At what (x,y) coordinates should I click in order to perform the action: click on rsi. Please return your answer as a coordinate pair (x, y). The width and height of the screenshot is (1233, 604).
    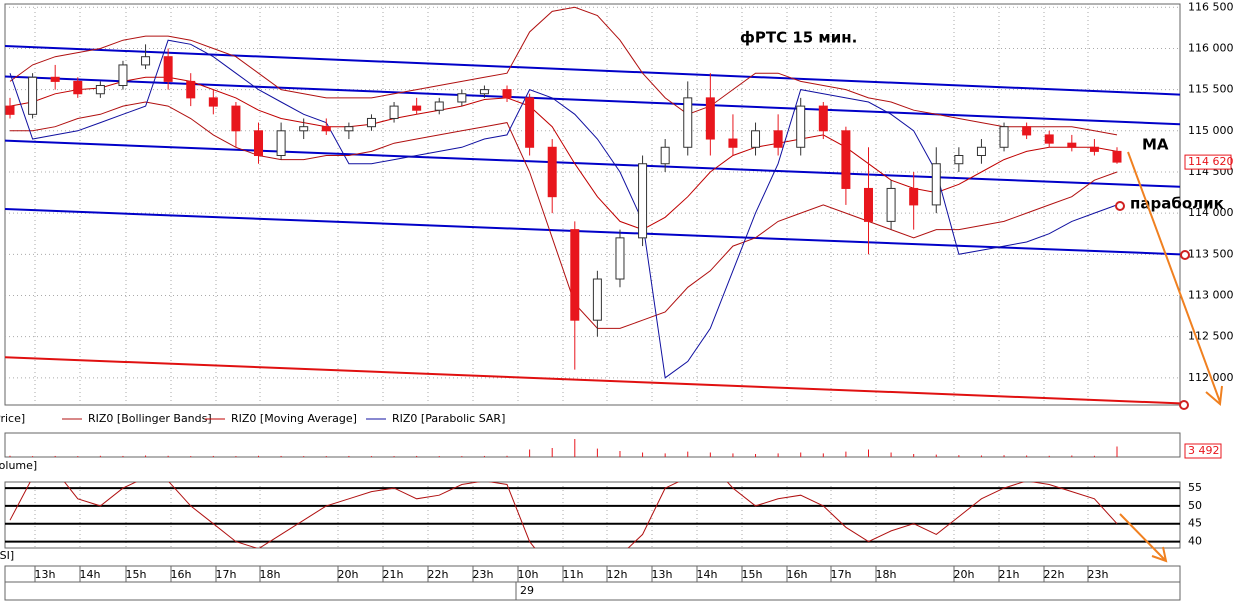
    Looking at the image, I should click on (592, 515).